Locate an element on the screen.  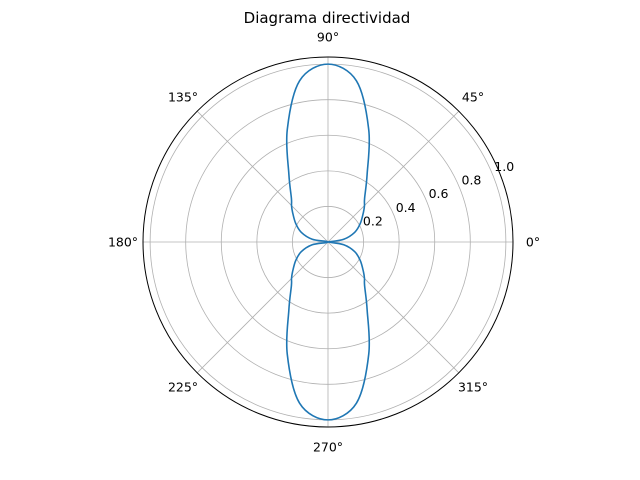
angle-tick-label-315: 315° is located at coordinates (473, 387).